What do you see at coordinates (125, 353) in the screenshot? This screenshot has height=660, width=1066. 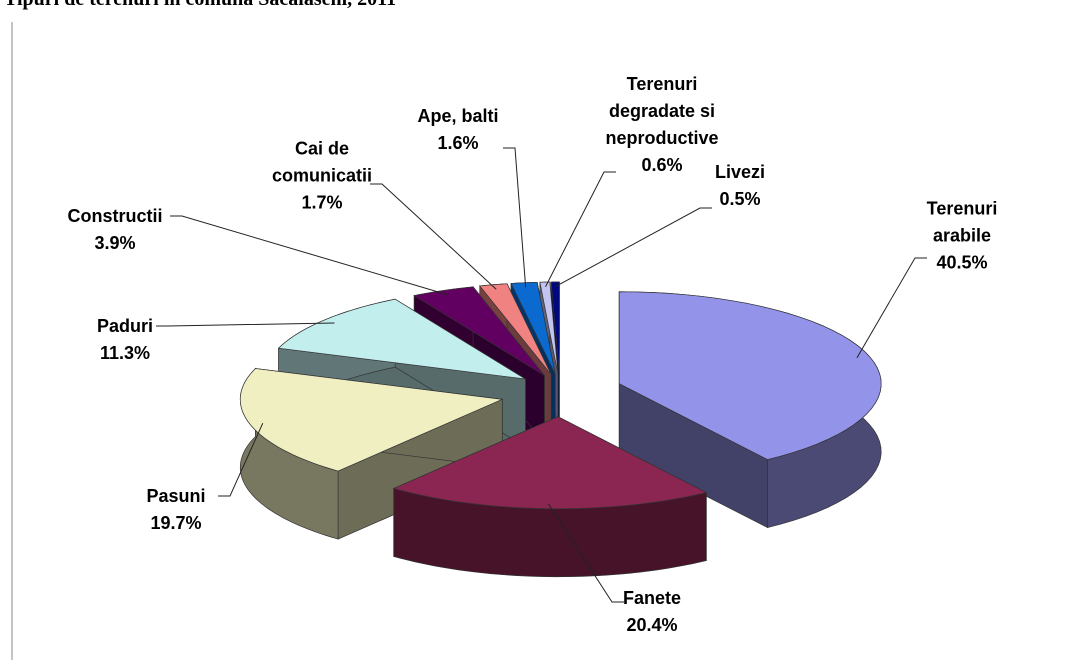 I see `label-value: 11.3%` at bounding box center [125, 353].